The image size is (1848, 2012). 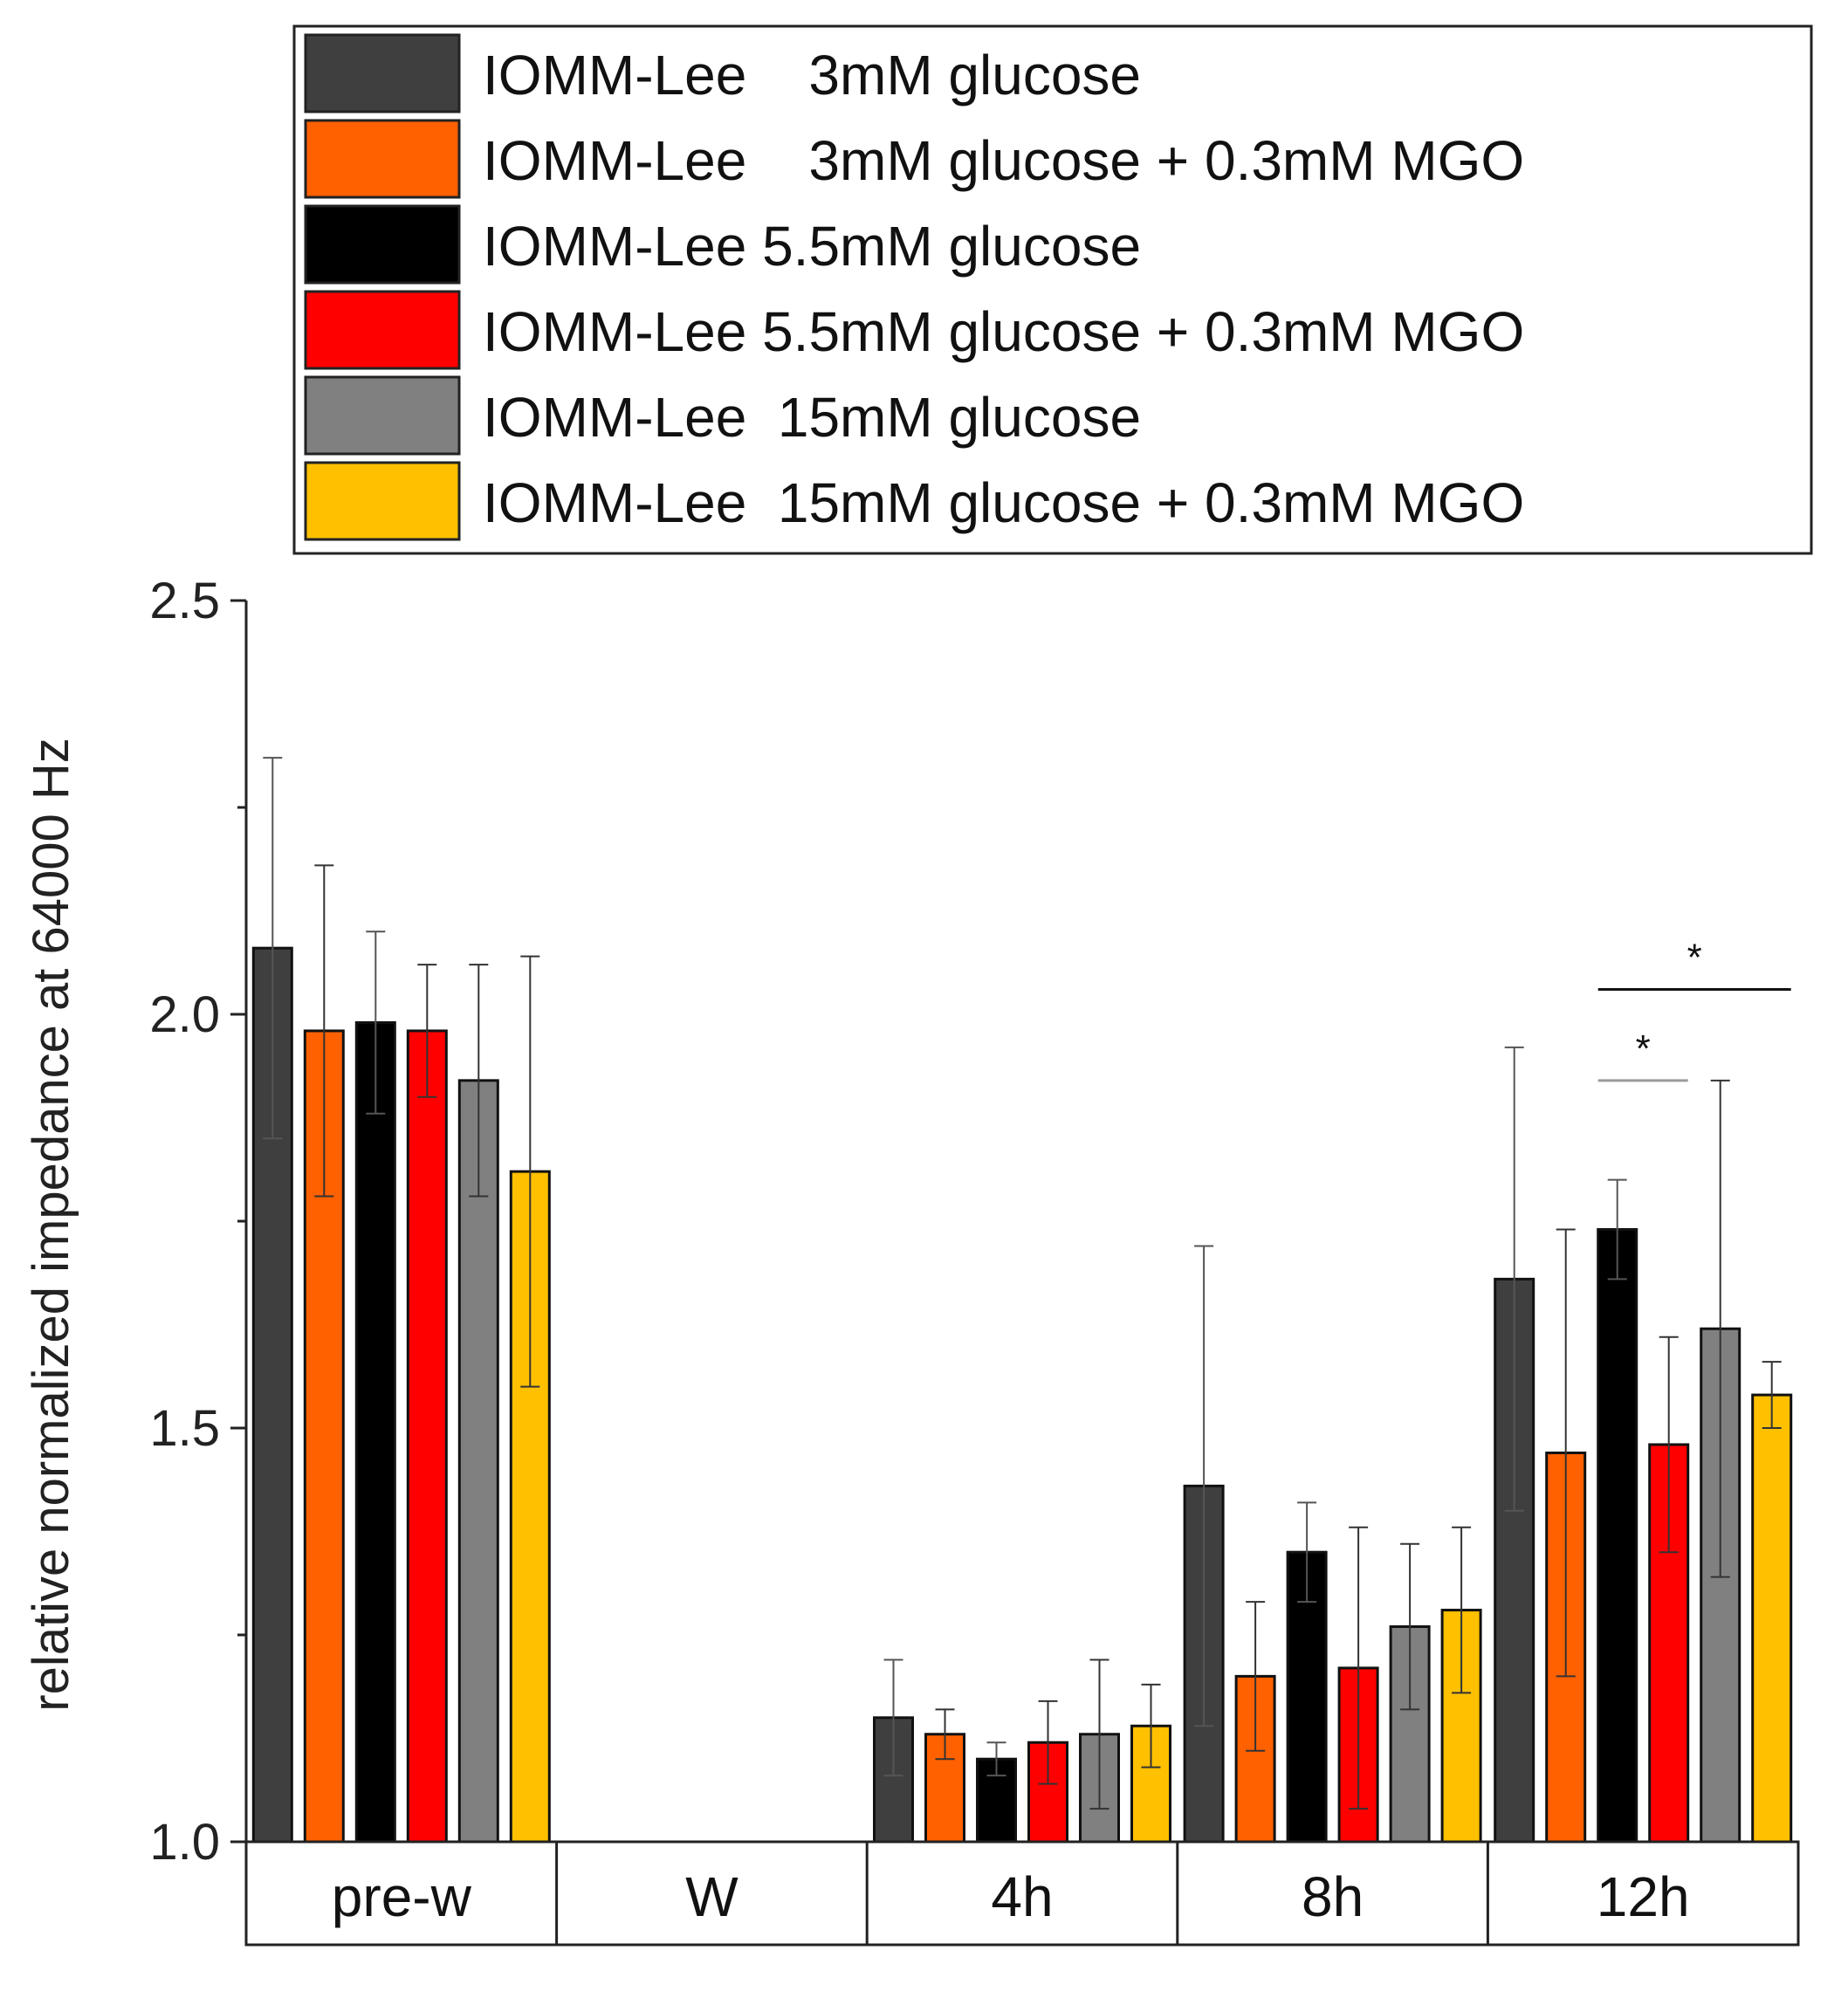 I want to click on legend-label: IOMM-Lee 15mM glucose, so click(x=812, y=417).